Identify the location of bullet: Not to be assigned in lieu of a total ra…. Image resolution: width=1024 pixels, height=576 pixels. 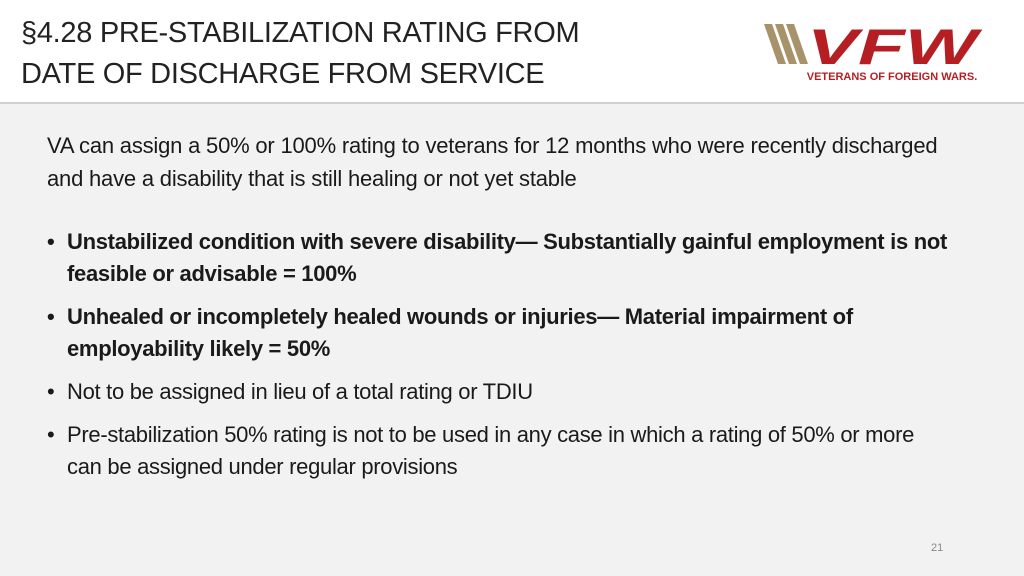
(497, 392).